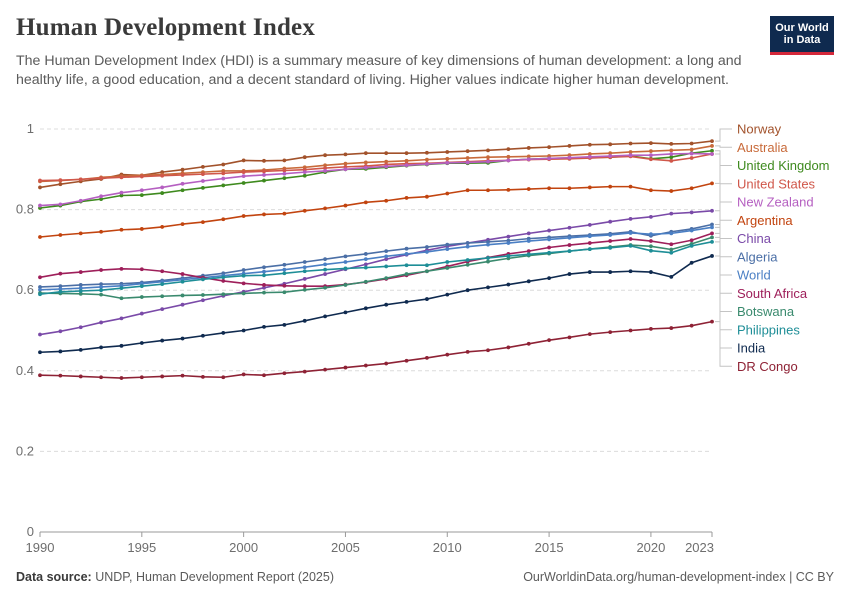  Describe the element at coordinates (768, 329) in the screenshot. I see `series-label-philippines: Philippines` at that location.